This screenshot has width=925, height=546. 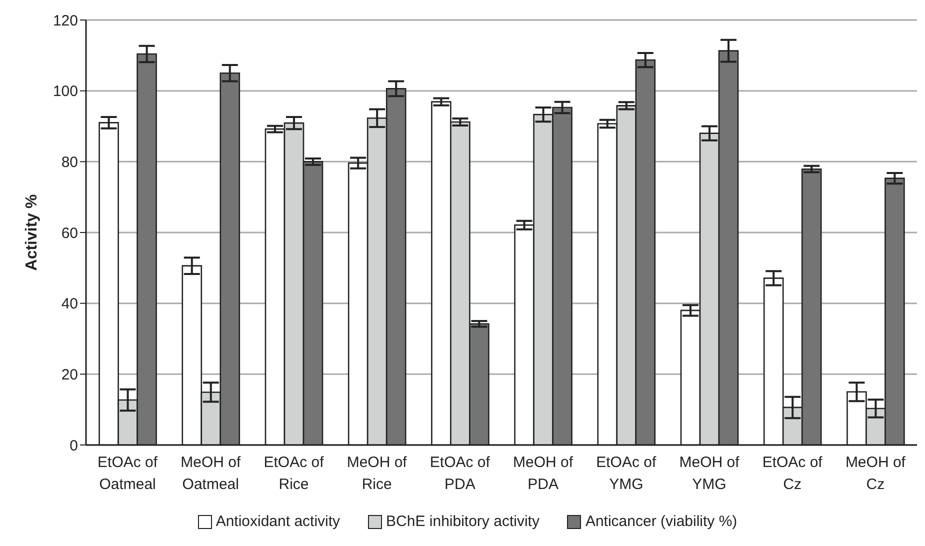 I want to click on y-tick-label: 0, so click(x=74, y=445).